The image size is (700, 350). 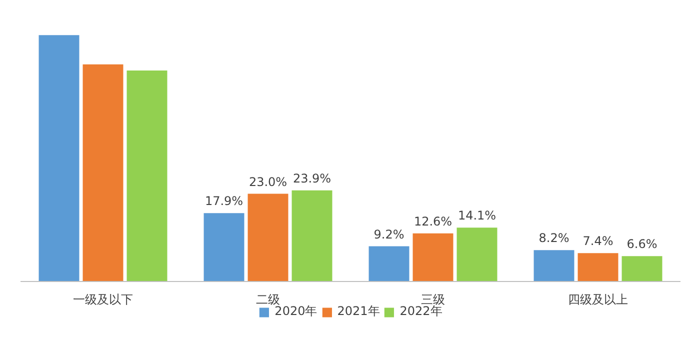 What do you see at coordinates (477, 215) in the screenshot?
I see `data-label: 14.1%` at bounding box center [477, 215].